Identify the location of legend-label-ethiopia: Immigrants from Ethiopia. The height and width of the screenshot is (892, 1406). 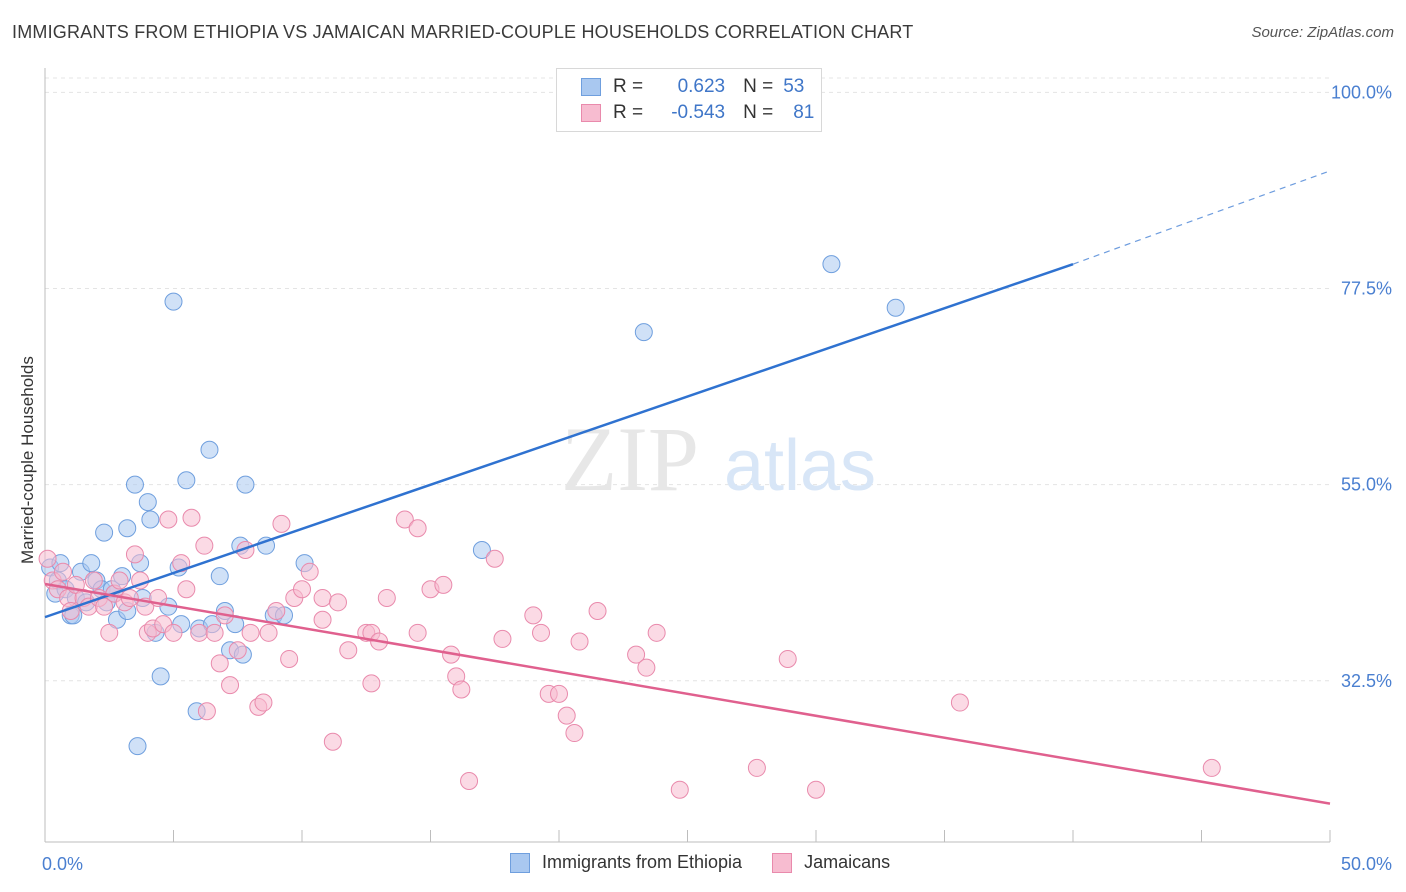
(642, 862).